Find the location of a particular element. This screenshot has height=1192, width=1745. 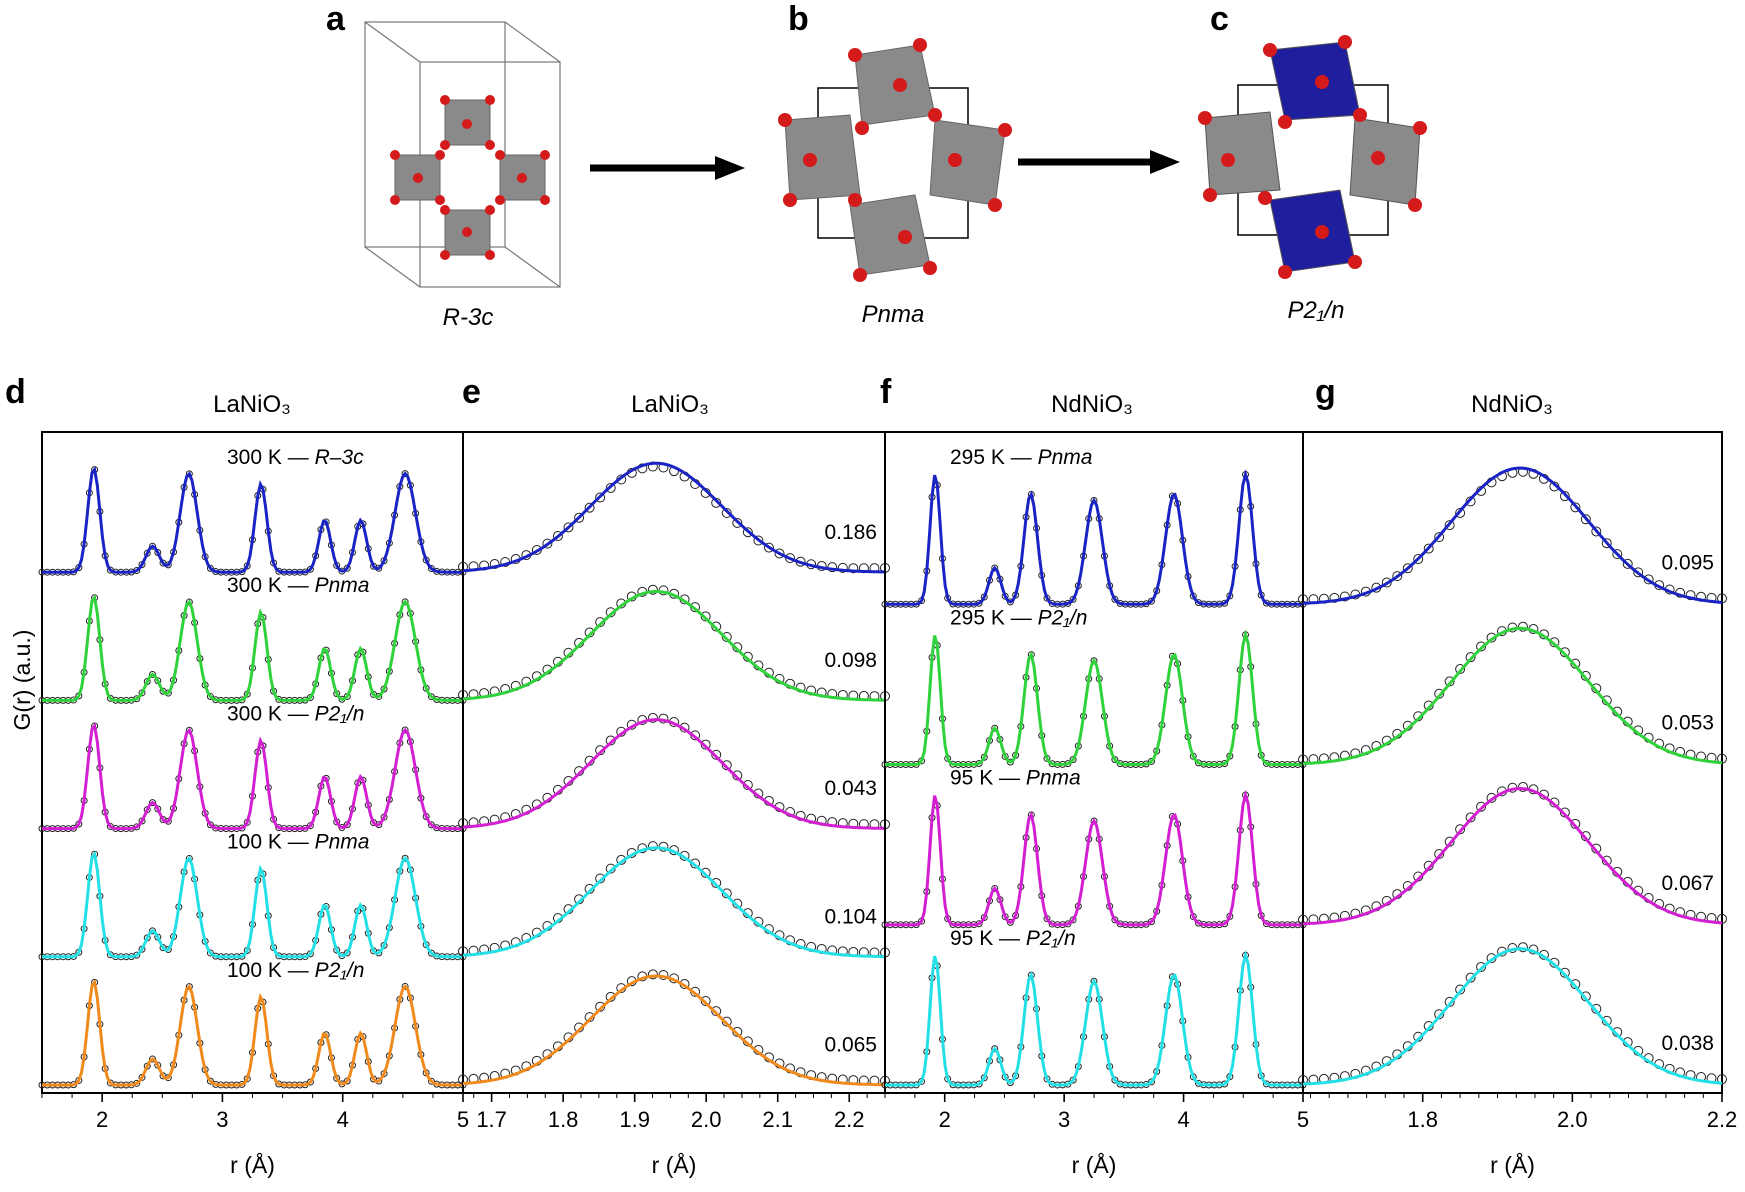

series-4: 100 K — Pnma is located at coordinates (252, 896).